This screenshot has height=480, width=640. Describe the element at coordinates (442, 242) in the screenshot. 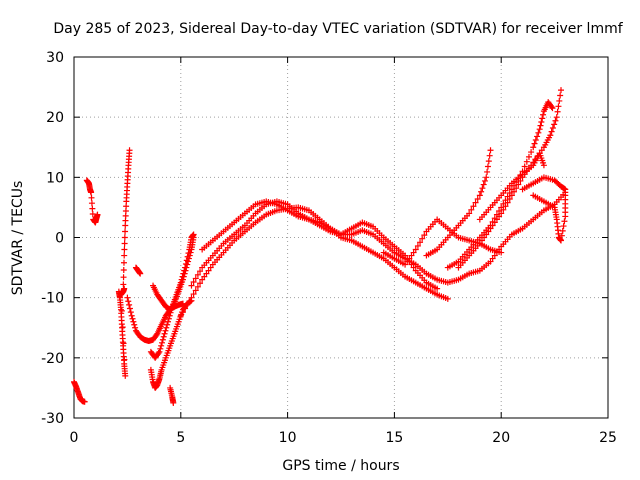

I see `series-arc-morning-c` at that location.